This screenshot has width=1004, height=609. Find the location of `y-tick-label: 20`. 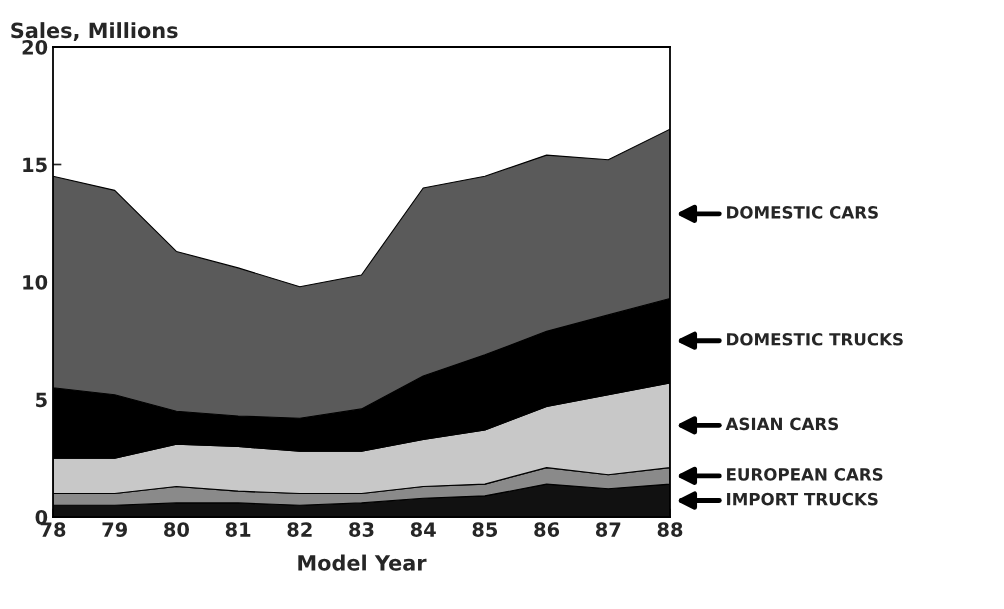

y-tick-label: 20 is located at coordinates (35, 47).